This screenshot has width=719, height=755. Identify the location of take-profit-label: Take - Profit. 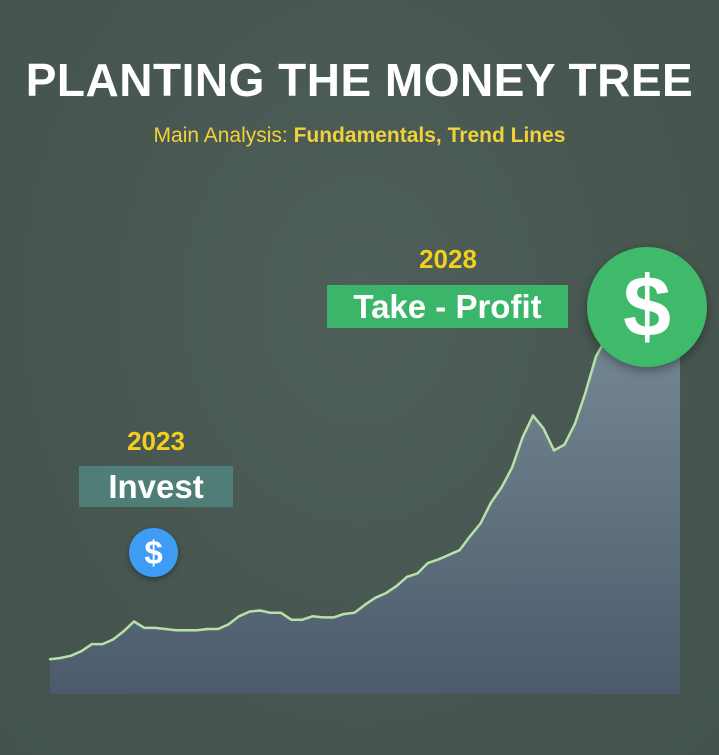
(447, 306).